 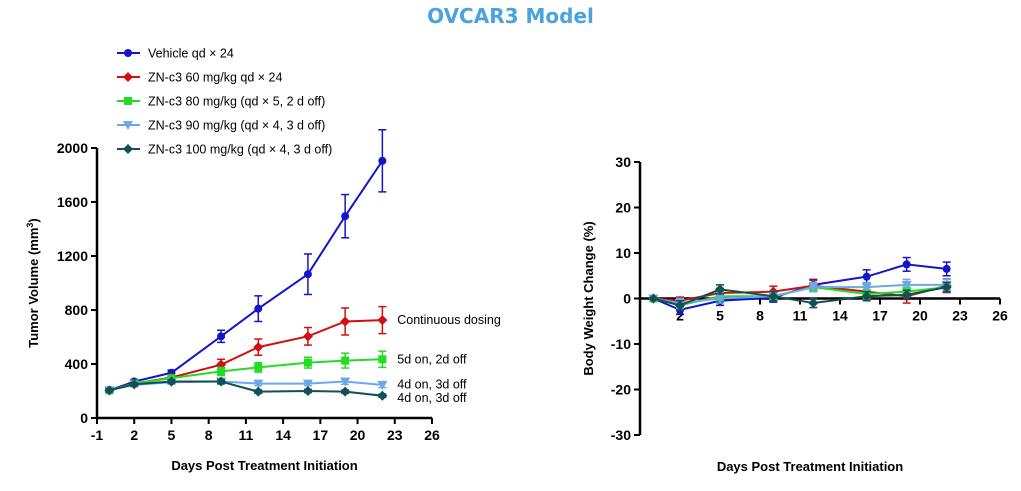 I want to click on x-tick-label: -1, so click(x=97, y=435).